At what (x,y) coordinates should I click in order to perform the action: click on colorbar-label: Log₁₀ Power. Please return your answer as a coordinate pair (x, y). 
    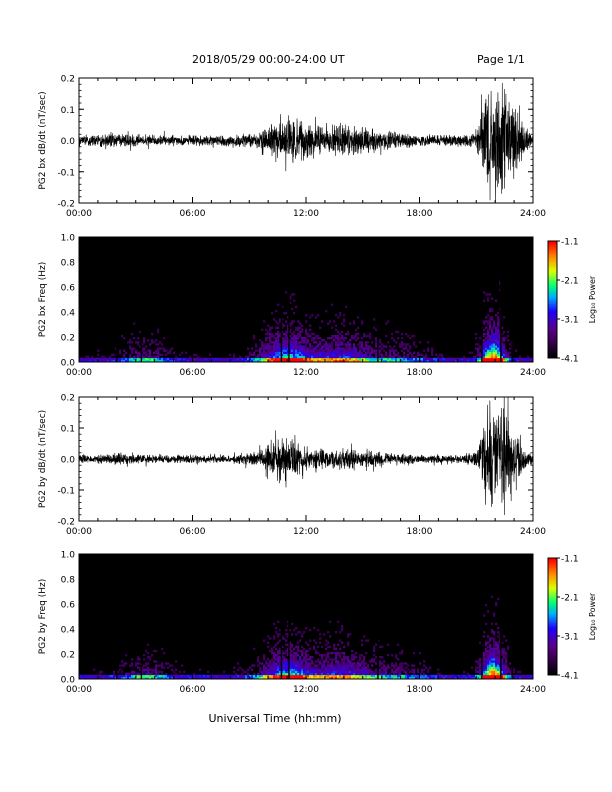
    Looking at the image, I should click on (592, 616).